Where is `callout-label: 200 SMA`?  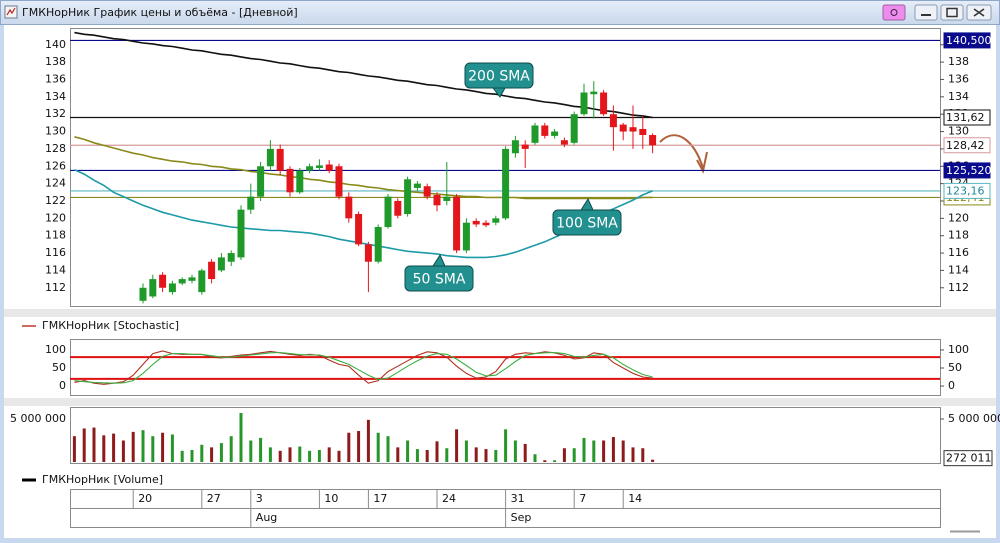 callout-label: 200 SMA is located at coordinates (499, 77).